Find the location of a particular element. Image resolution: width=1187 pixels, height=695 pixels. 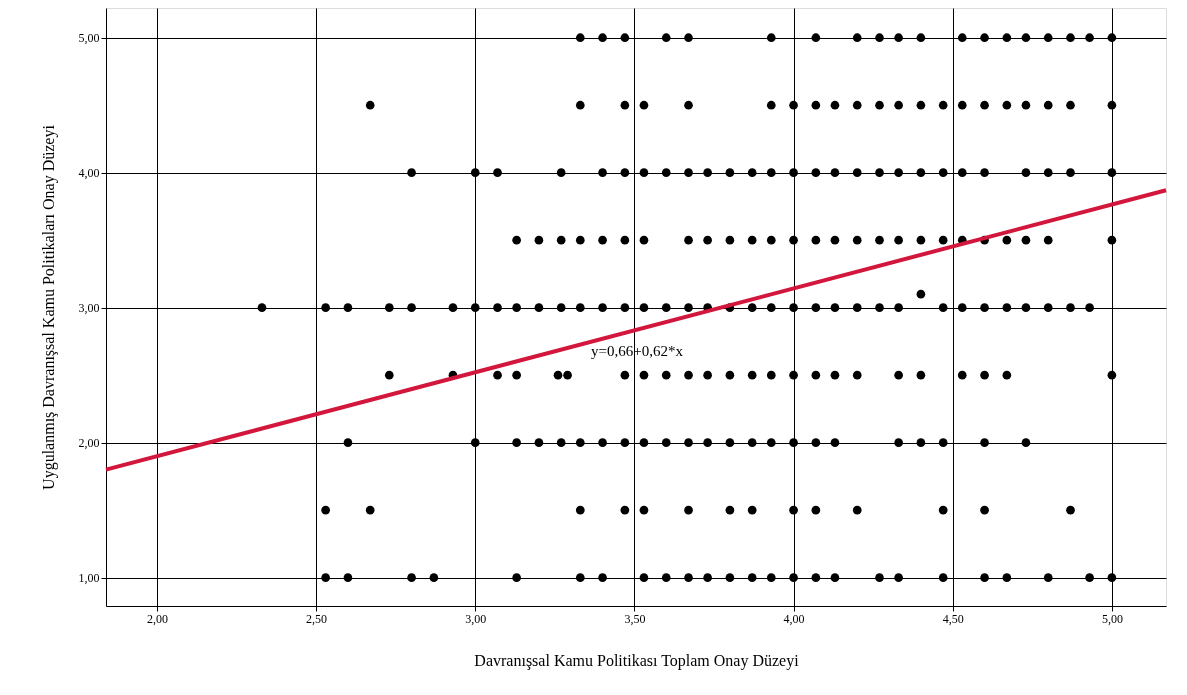

x-axis-title: Davranışsal Kamu Politikası Toplam Onay Düzeyi is located at coordinates (637, 660).